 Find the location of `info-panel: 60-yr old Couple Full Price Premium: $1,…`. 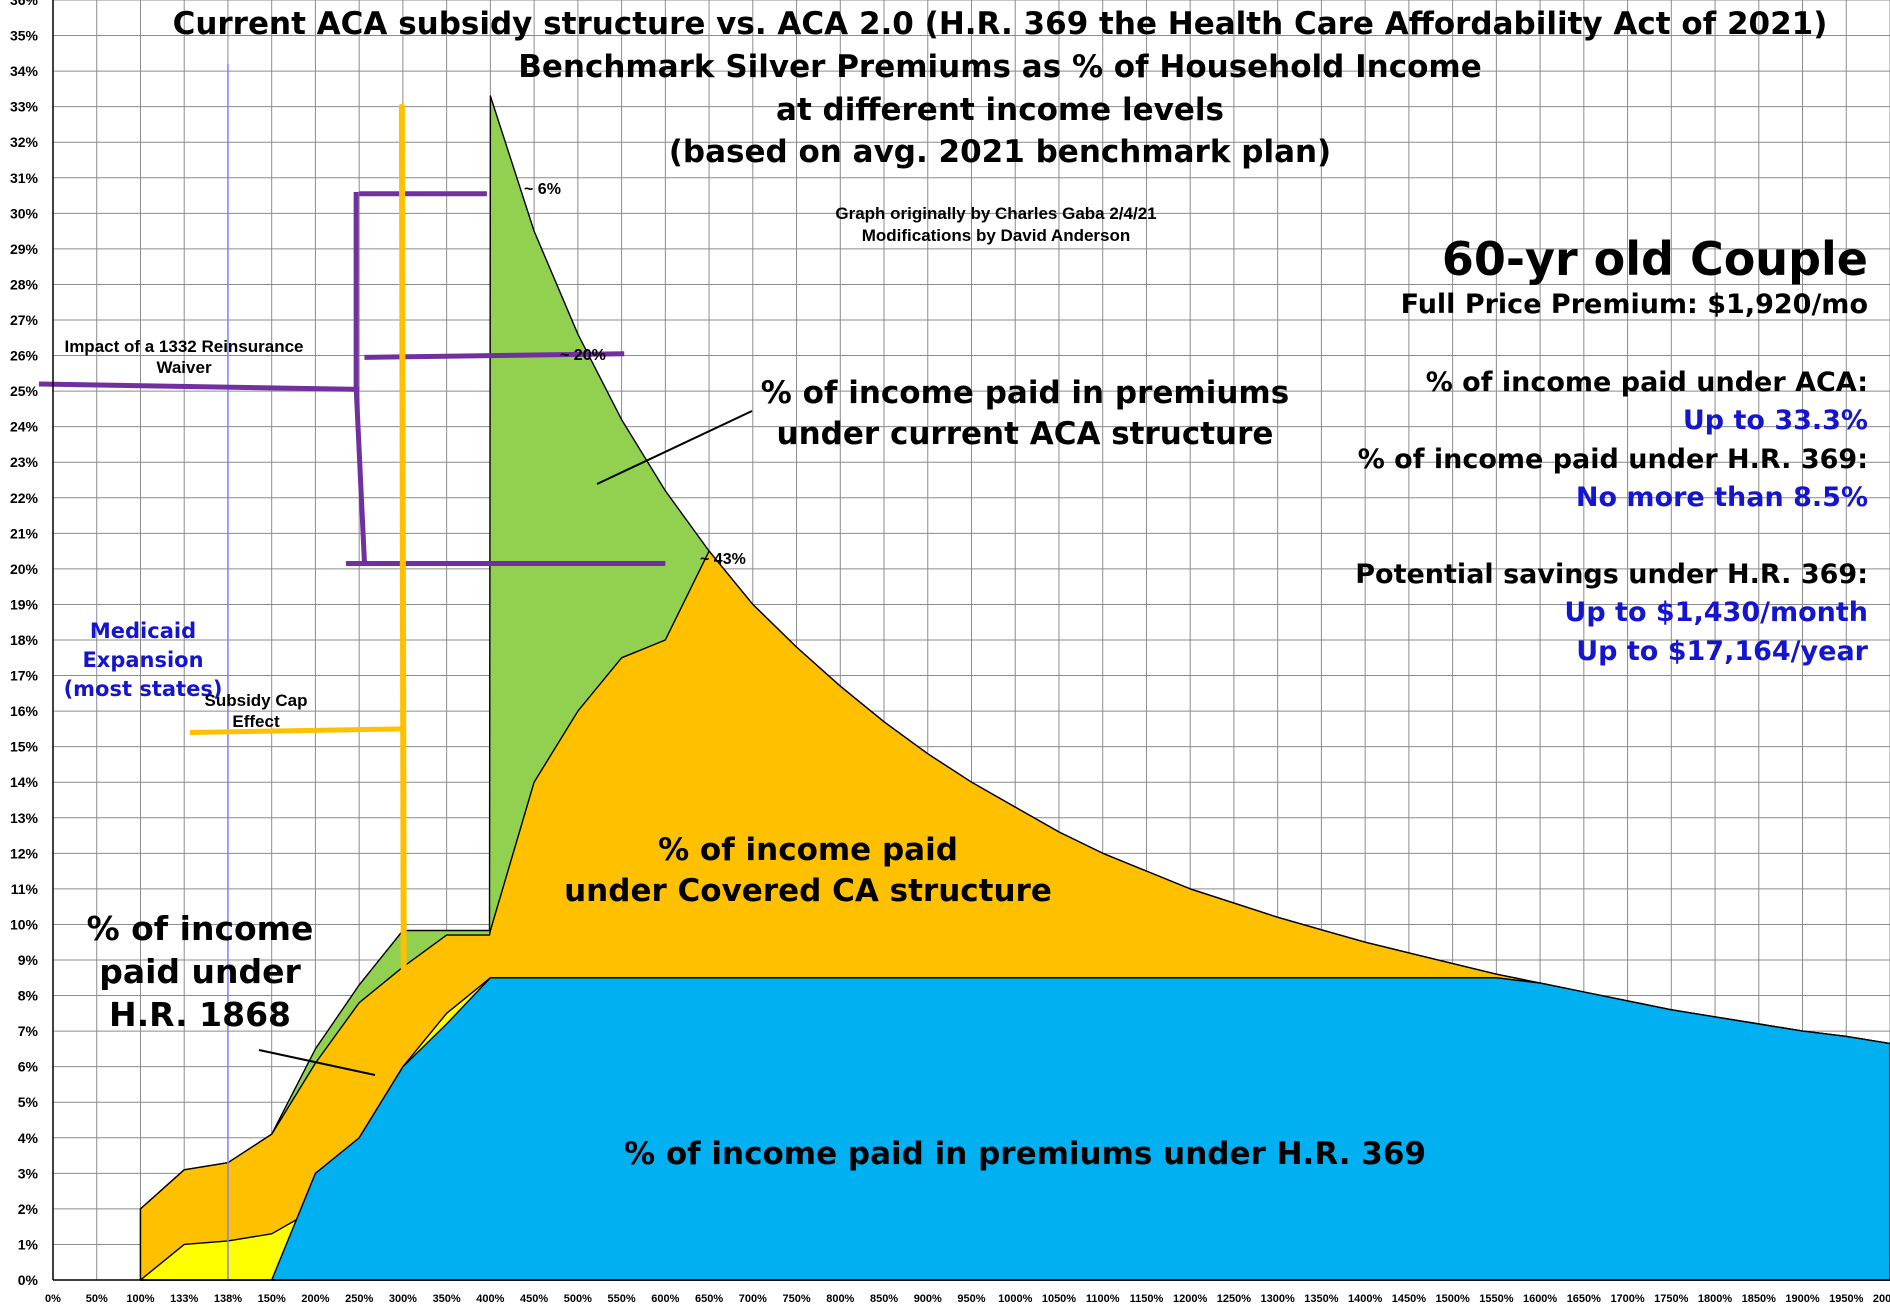

info-panel: 60-yr old Couple Full Price Premium: $1,… is located at coordinates (1611, 449).